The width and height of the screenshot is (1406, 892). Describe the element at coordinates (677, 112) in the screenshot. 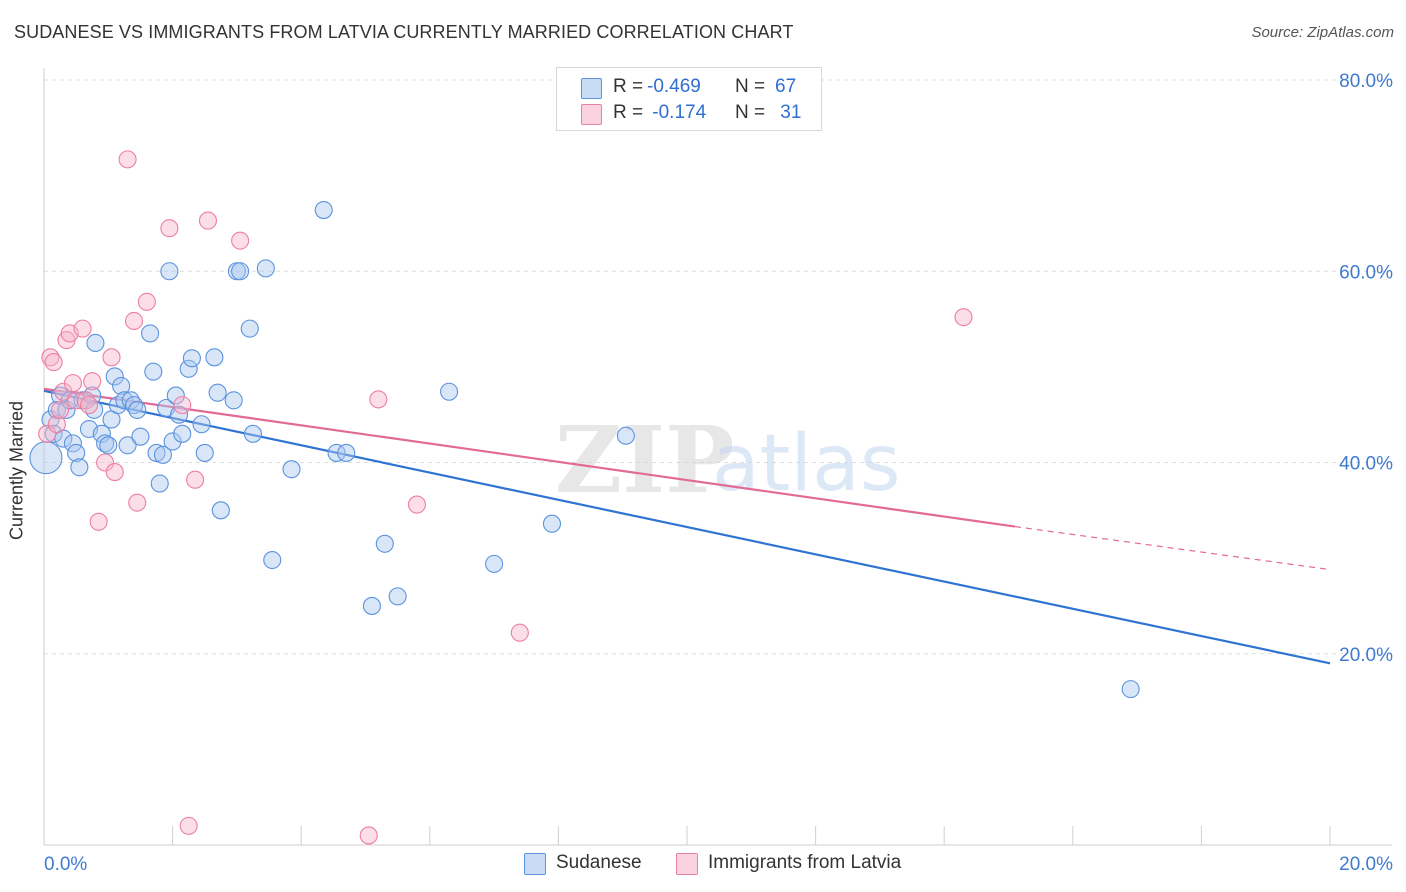

I see `legend-r-value: -0.174` at that location.